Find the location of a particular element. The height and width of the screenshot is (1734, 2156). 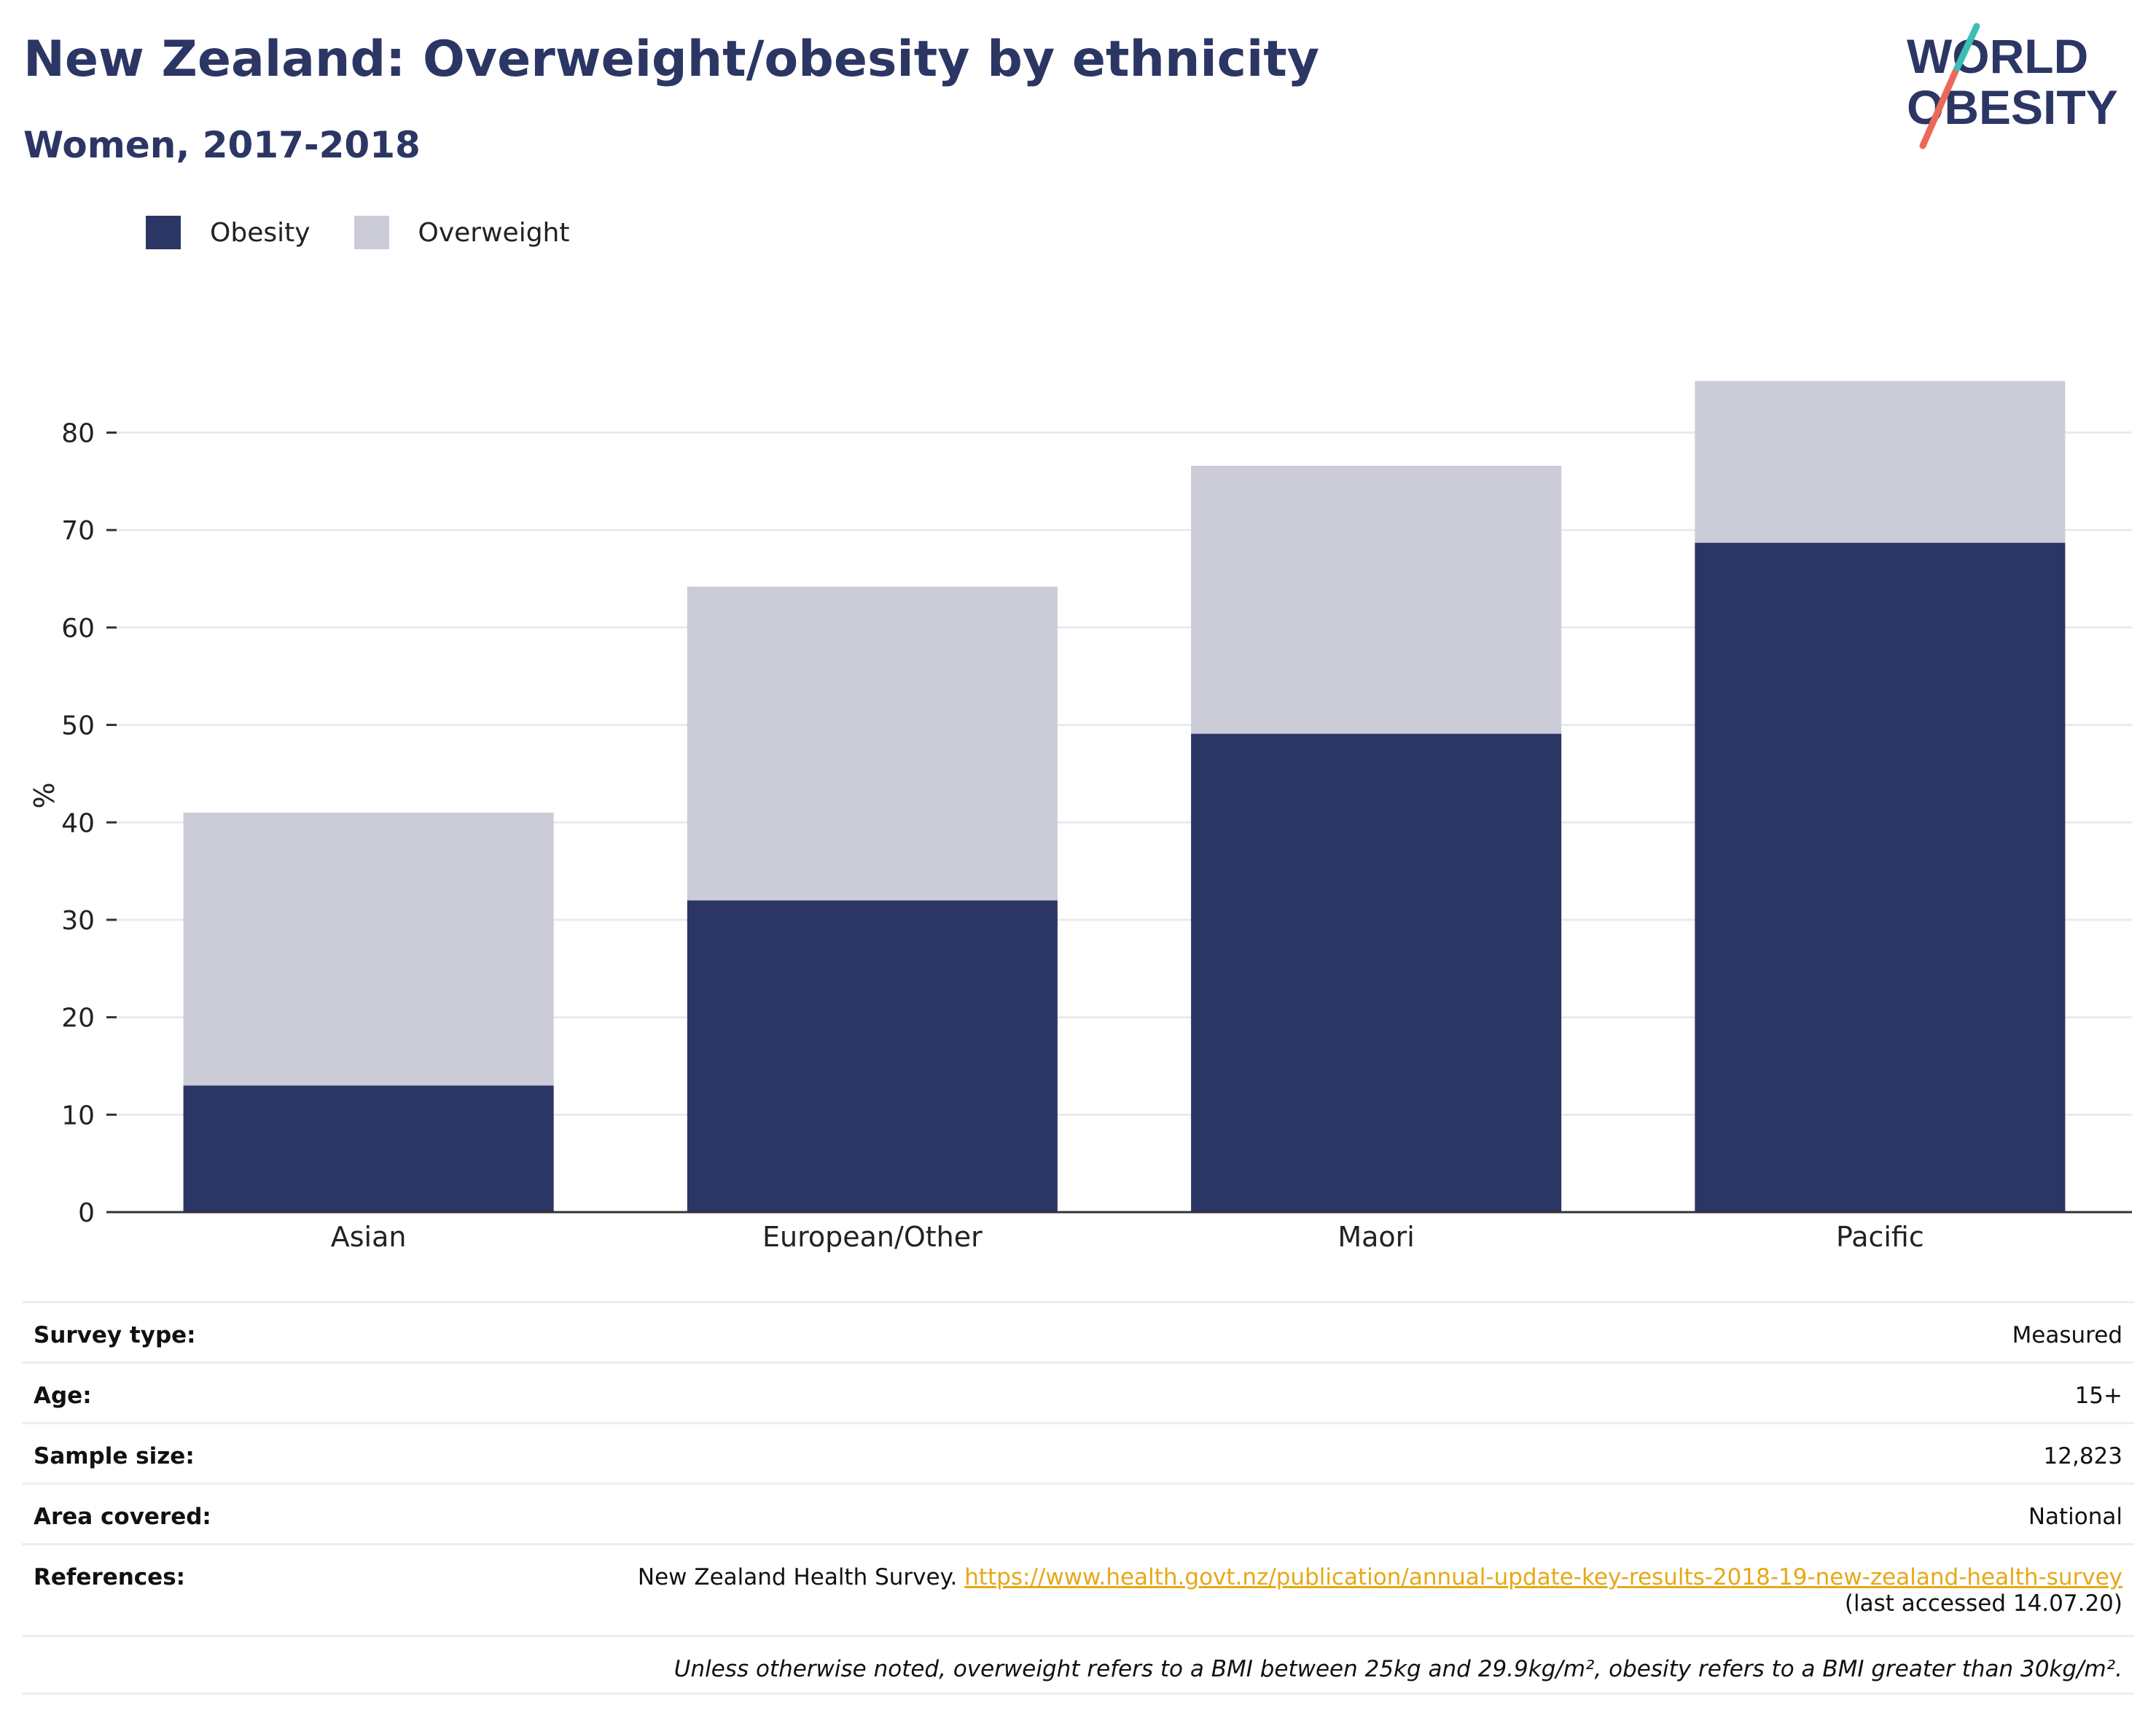

x-tick-label-pacific: Pacific is located at coordinates (1880, 1237).